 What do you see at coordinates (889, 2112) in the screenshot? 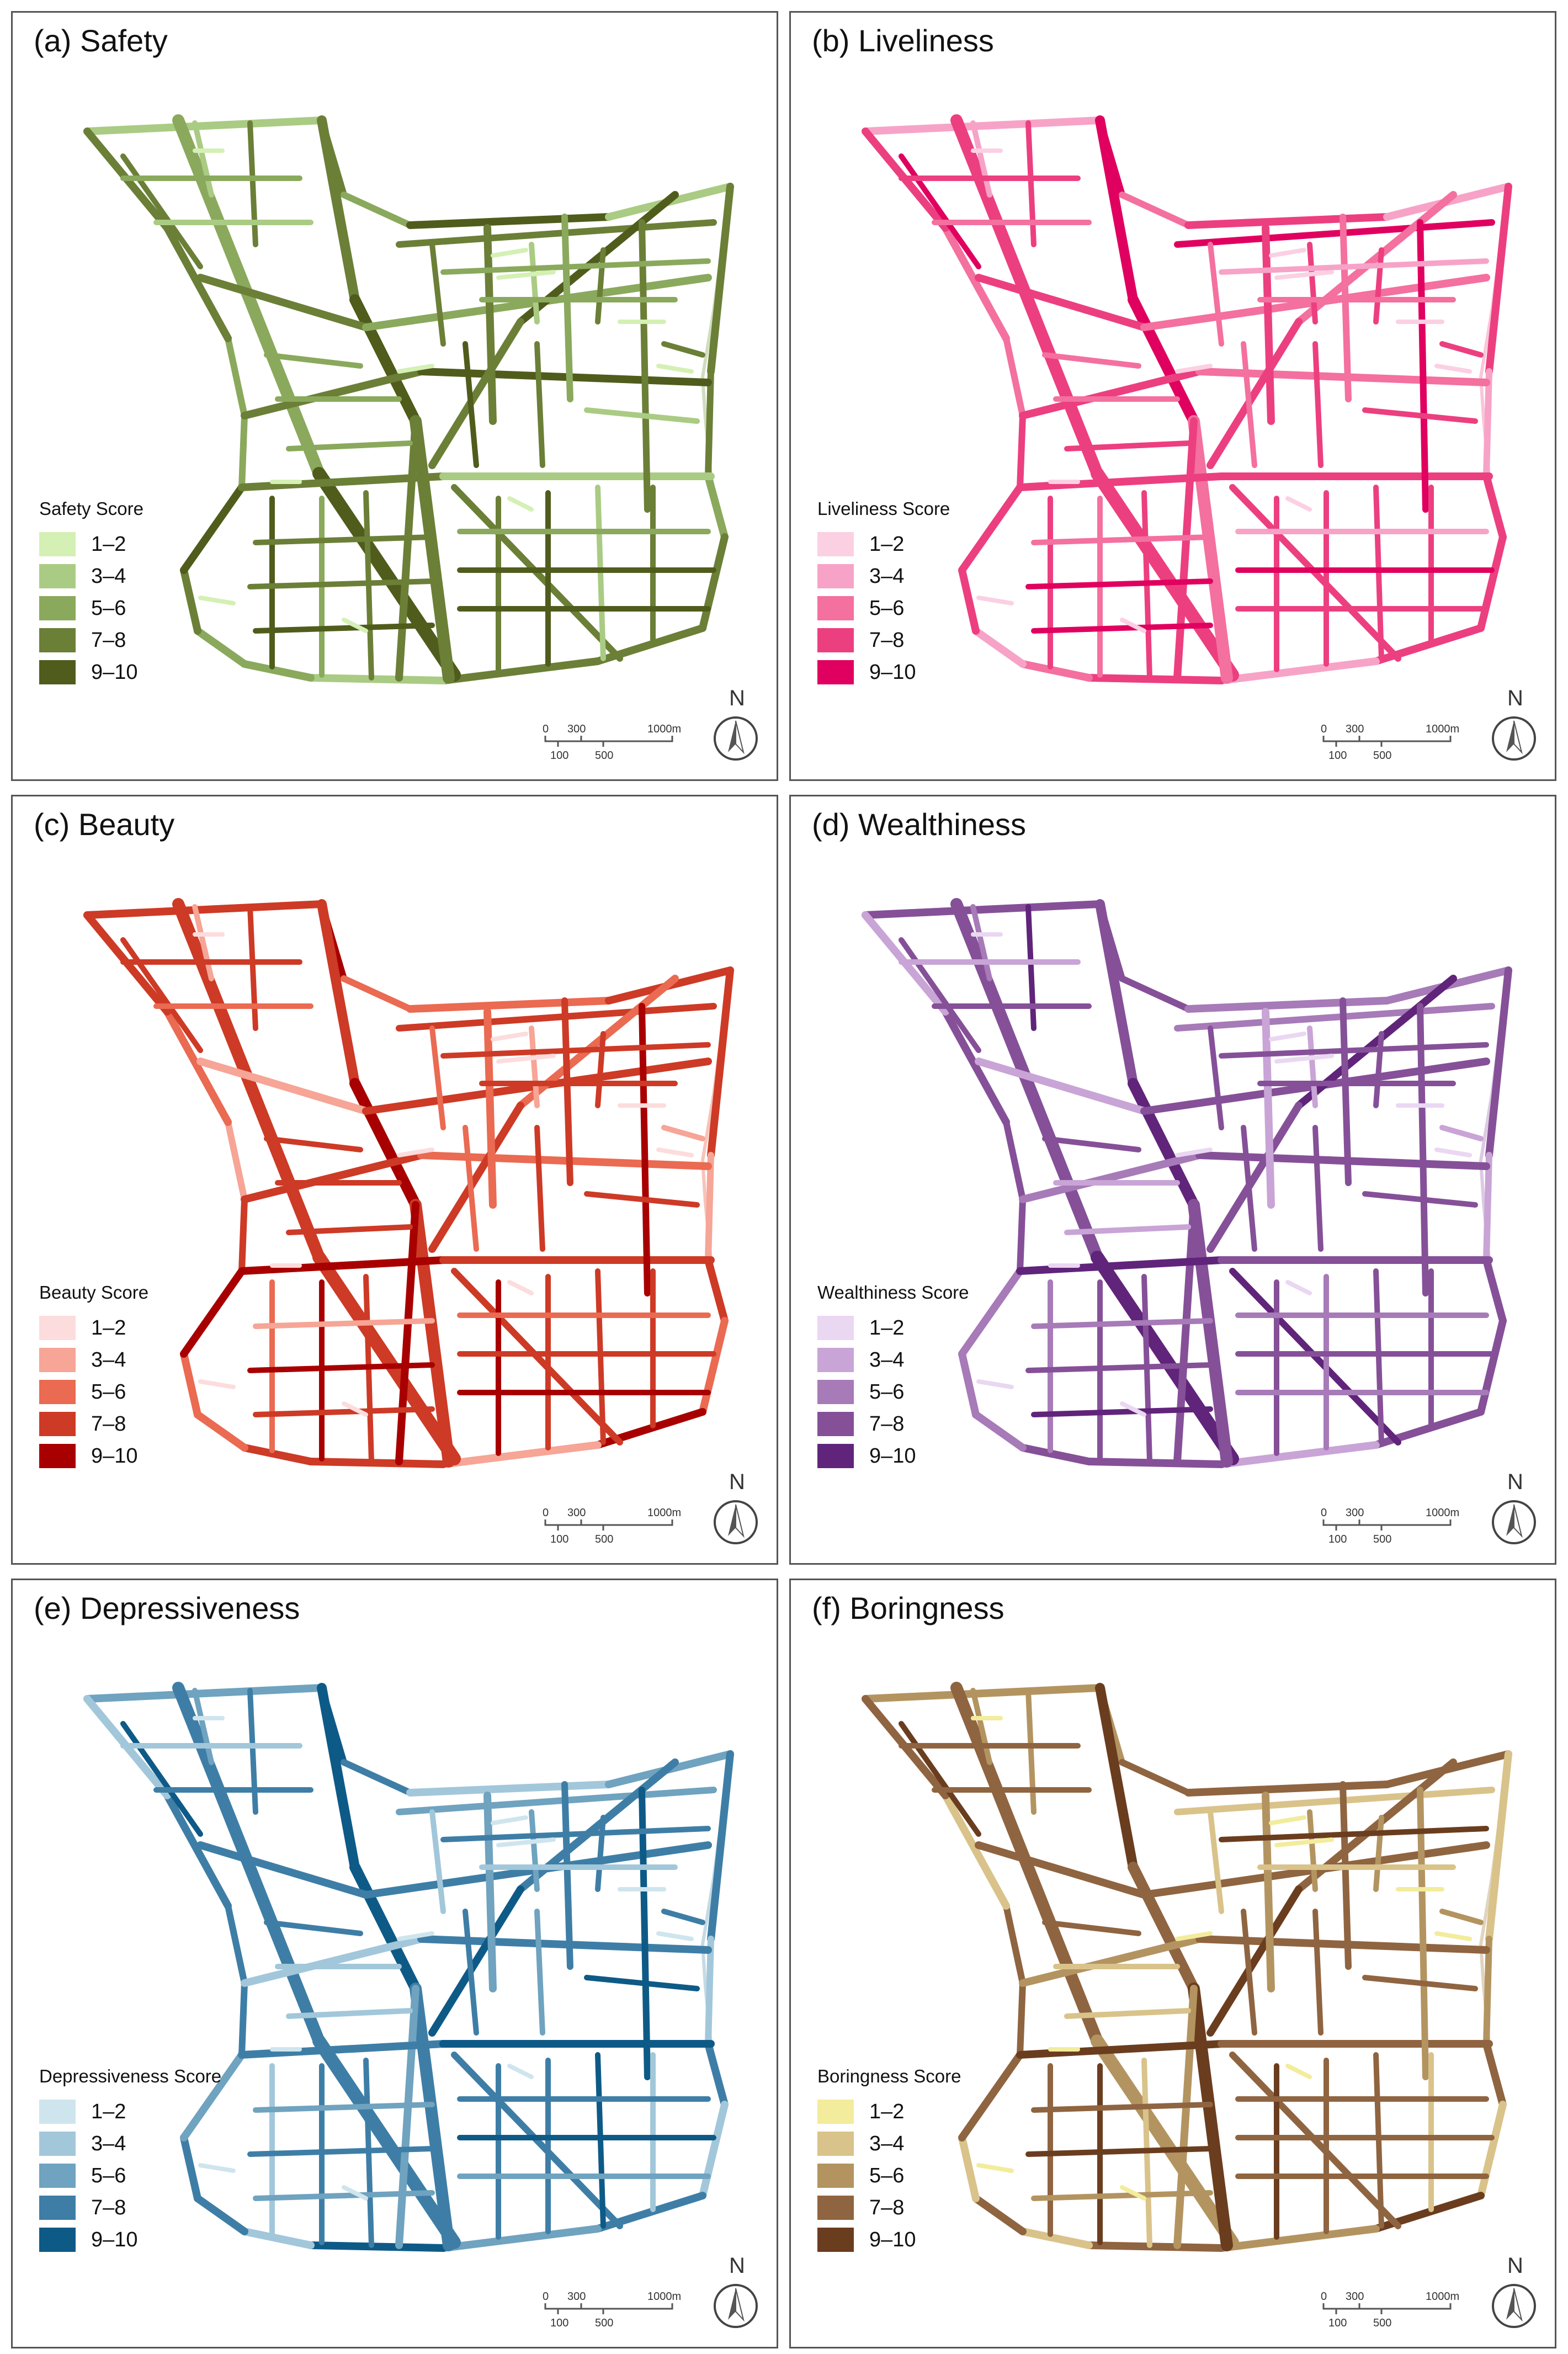
I see `legend-item: 1–2` at bounding box center [889, 2112].